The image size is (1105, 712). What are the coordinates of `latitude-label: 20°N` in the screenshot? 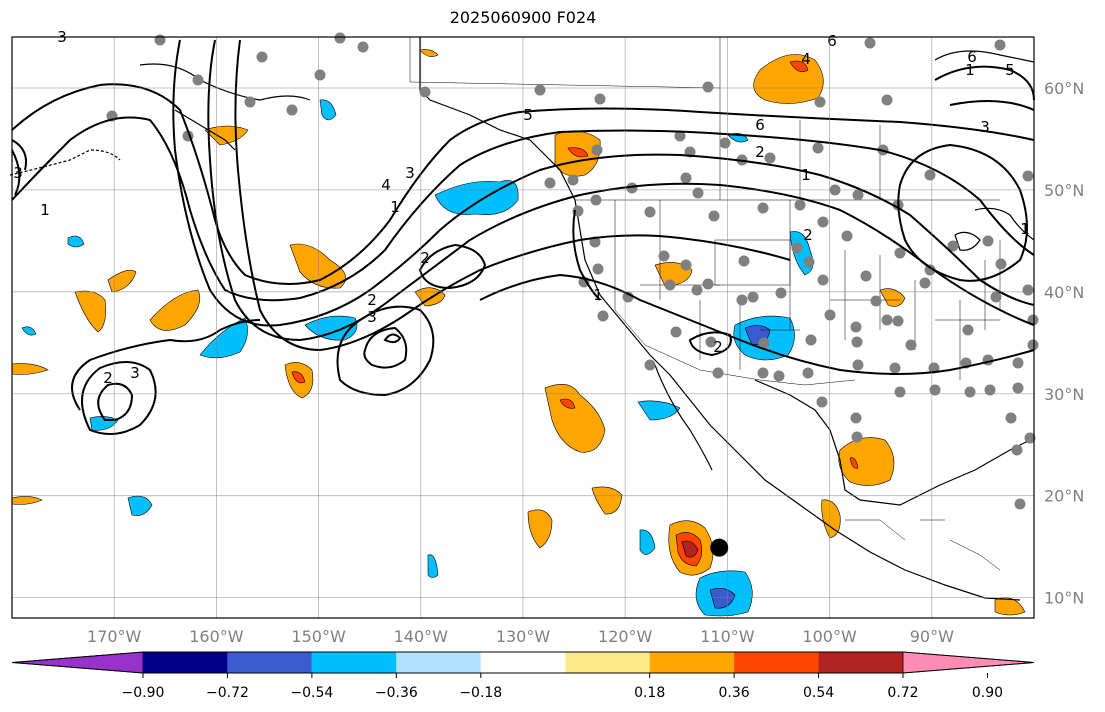 It's located at (1064, 496).